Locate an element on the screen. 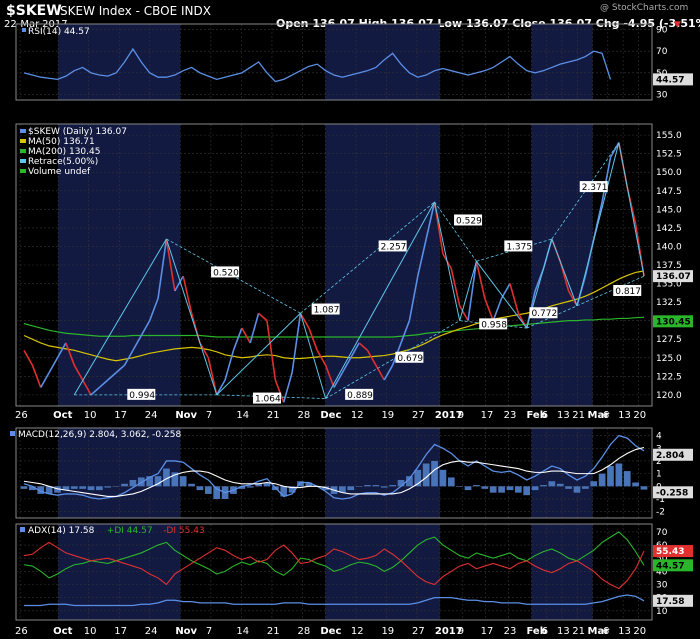 The width and height of the screenshot is (700, 639). macd-current-label: 2.804 is located at coordinates (670, 456).